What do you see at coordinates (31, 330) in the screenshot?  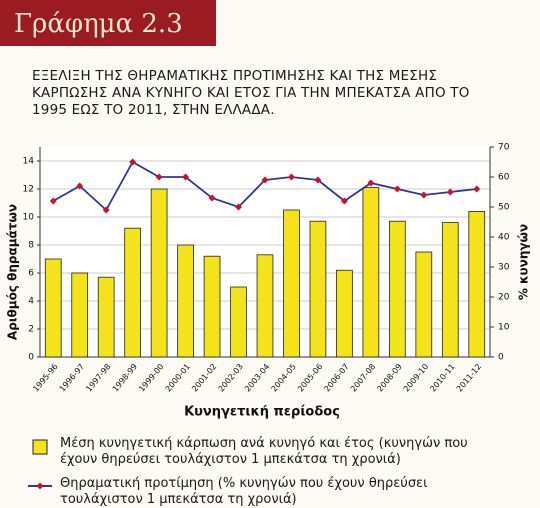 I see `y-tick-label: 2` at bounding box center [31, 330].